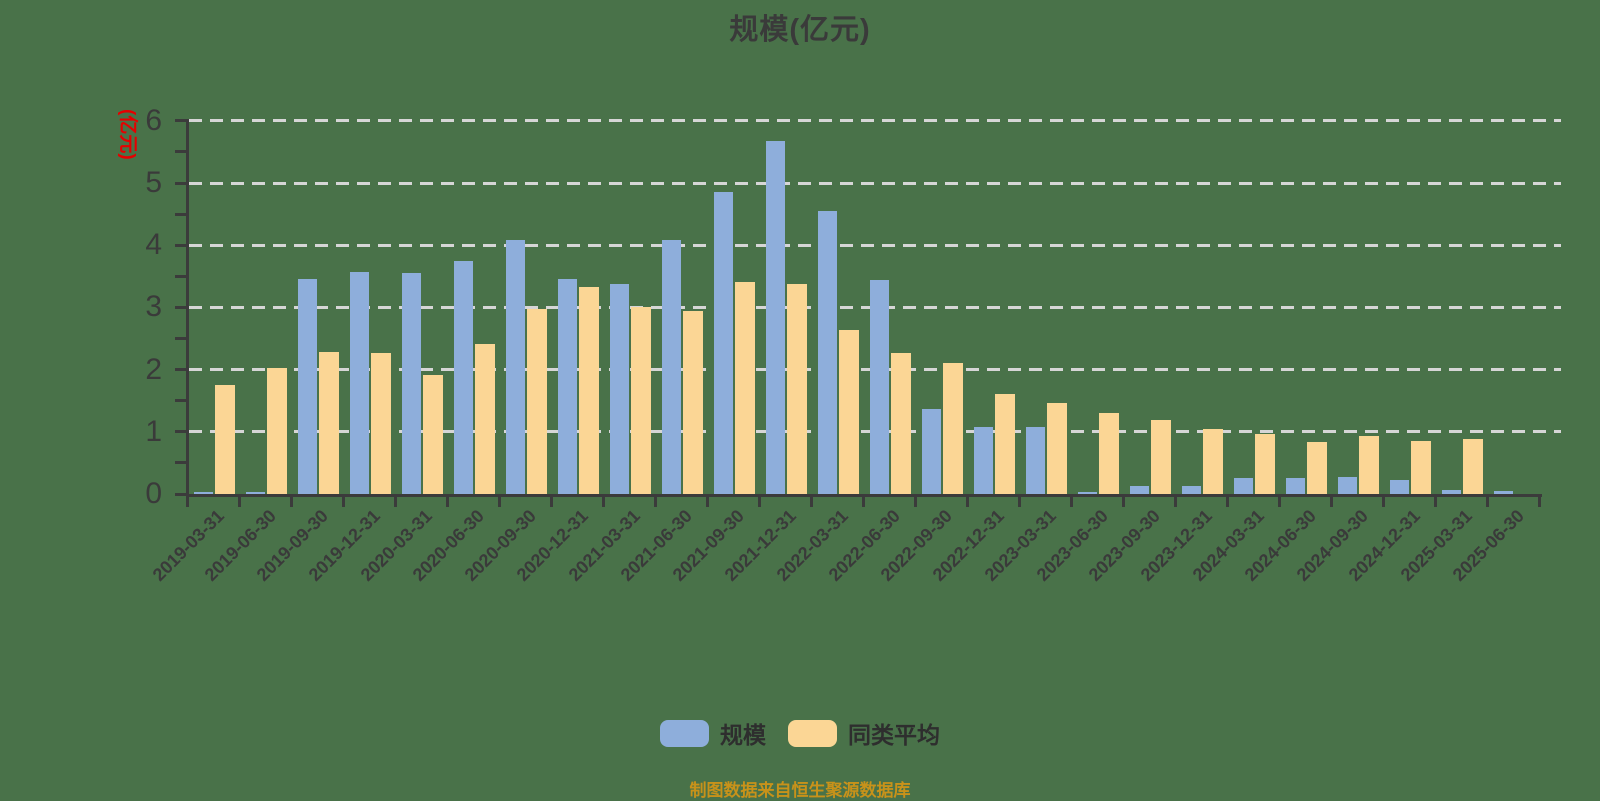 This screenshot has height=801, width=1600. I want to click on x-axis-line, so click(864, 495).